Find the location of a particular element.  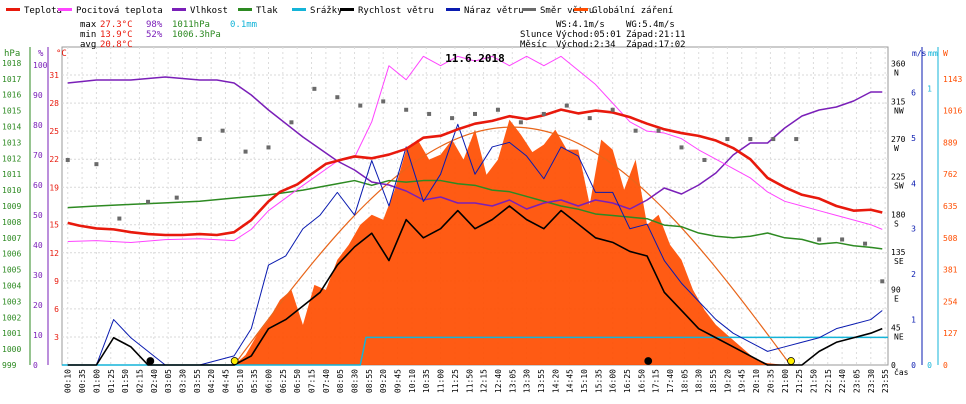

sun-marker is located at coordinates (791, 361).